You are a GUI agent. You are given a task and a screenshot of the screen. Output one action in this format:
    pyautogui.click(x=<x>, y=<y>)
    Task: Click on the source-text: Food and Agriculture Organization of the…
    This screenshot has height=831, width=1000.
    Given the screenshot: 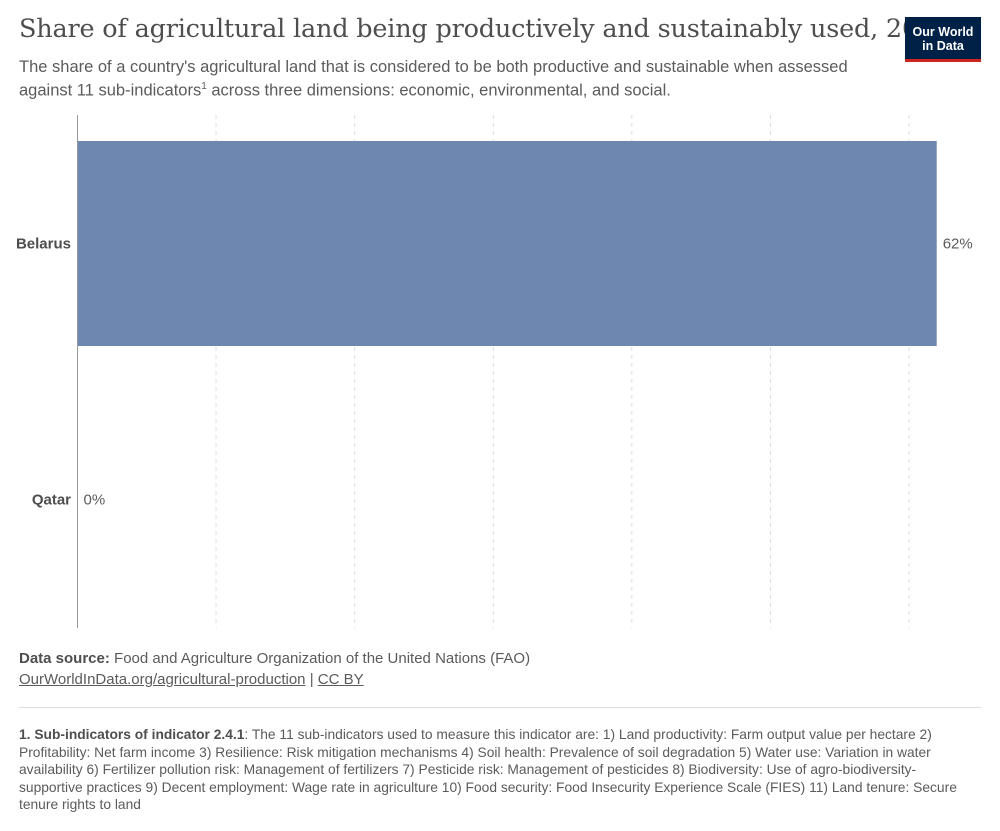 What is the action you would take?
    pyautogui.click(x=320, y=658)
    